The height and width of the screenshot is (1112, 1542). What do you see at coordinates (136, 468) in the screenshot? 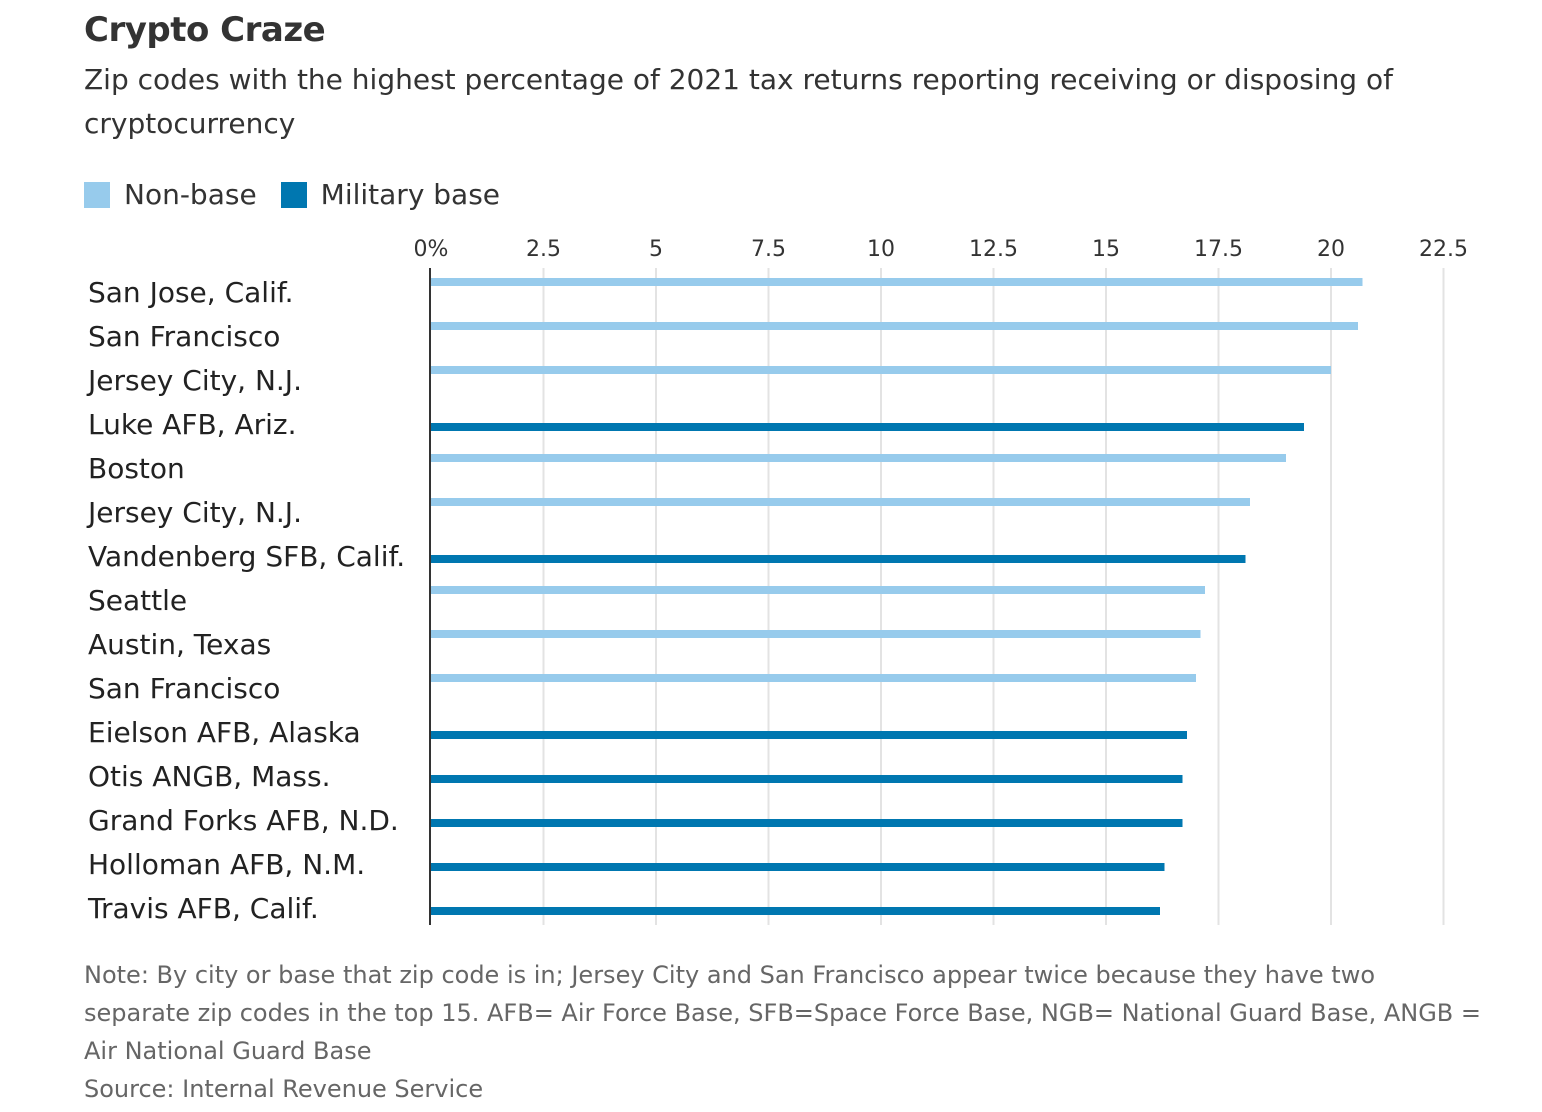
I see `category-label: Boston` at bounding box center [136, 468].